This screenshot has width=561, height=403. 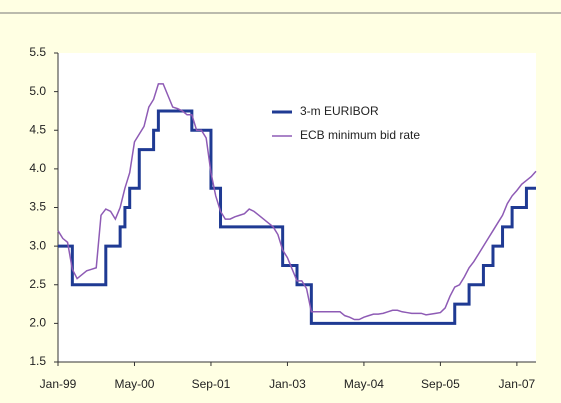 I want to click on y-tick-label: 4.0, so click(x=37, y=168).